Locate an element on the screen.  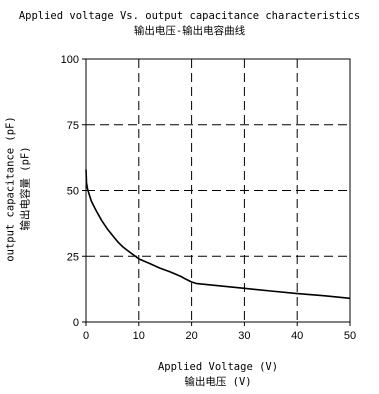
chart-subtitle: 输出电压-输出电容曲线 is located at coordinates (189, 31).